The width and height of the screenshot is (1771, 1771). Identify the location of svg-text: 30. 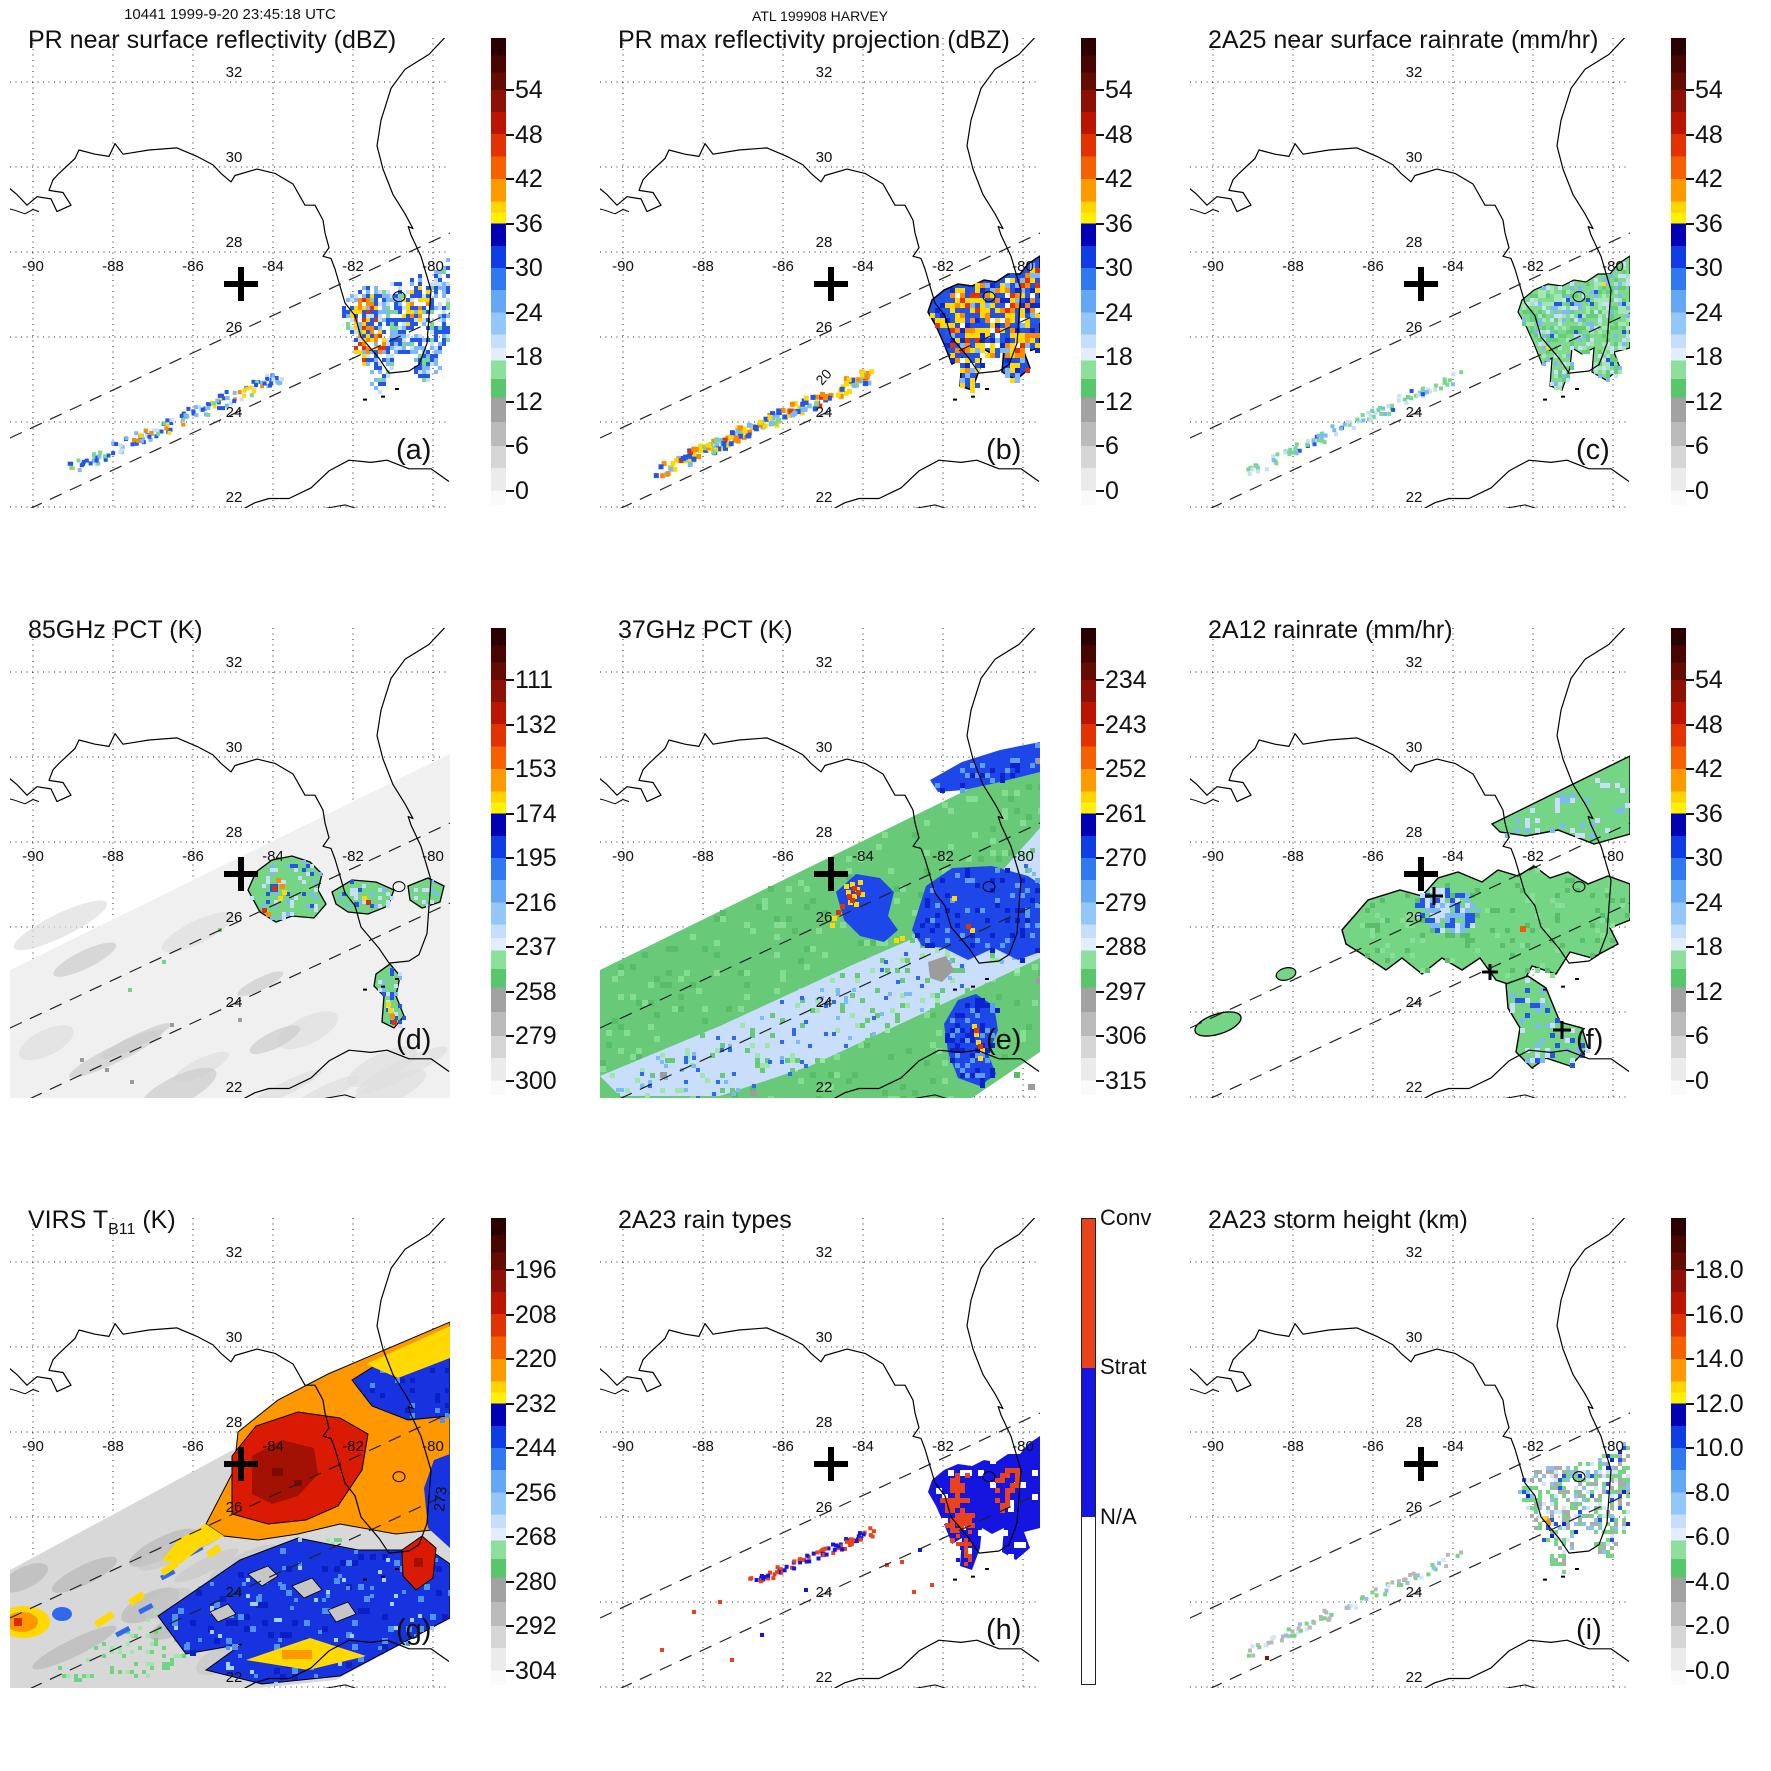
(234, 157).